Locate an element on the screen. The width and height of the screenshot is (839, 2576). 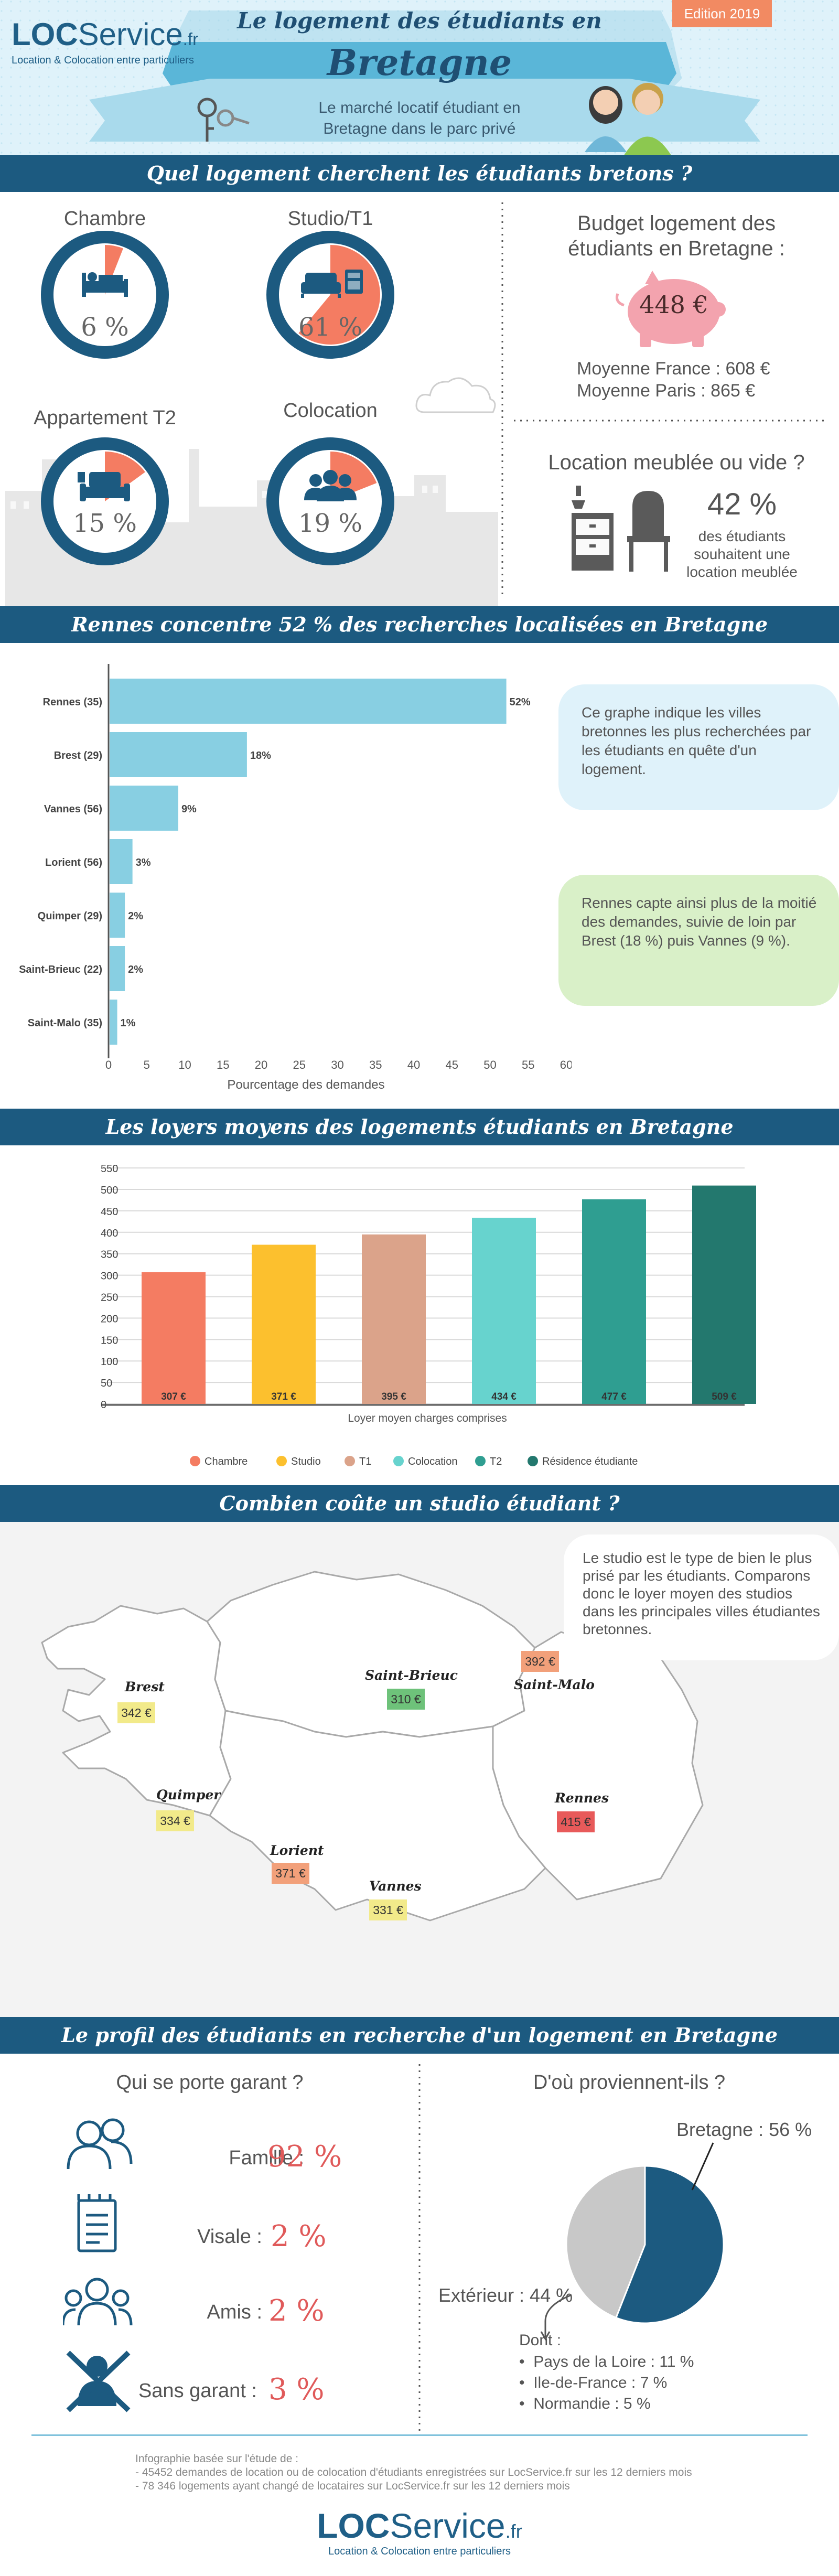
y-tick-label: 450 is located at coordinates (110, 1212).